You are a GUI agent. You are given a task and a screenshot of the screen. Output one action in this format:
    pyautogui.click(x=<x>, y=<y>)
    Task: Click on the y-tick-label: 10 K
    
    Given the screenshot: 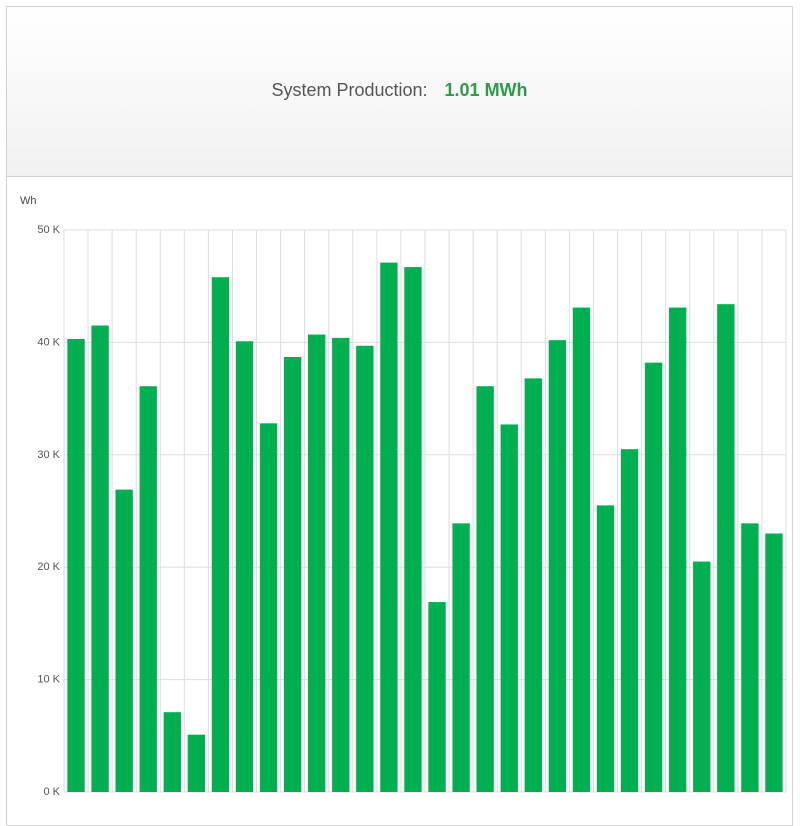 What is the action you would take?
    pyautogui.click(x=48, y=680)
    